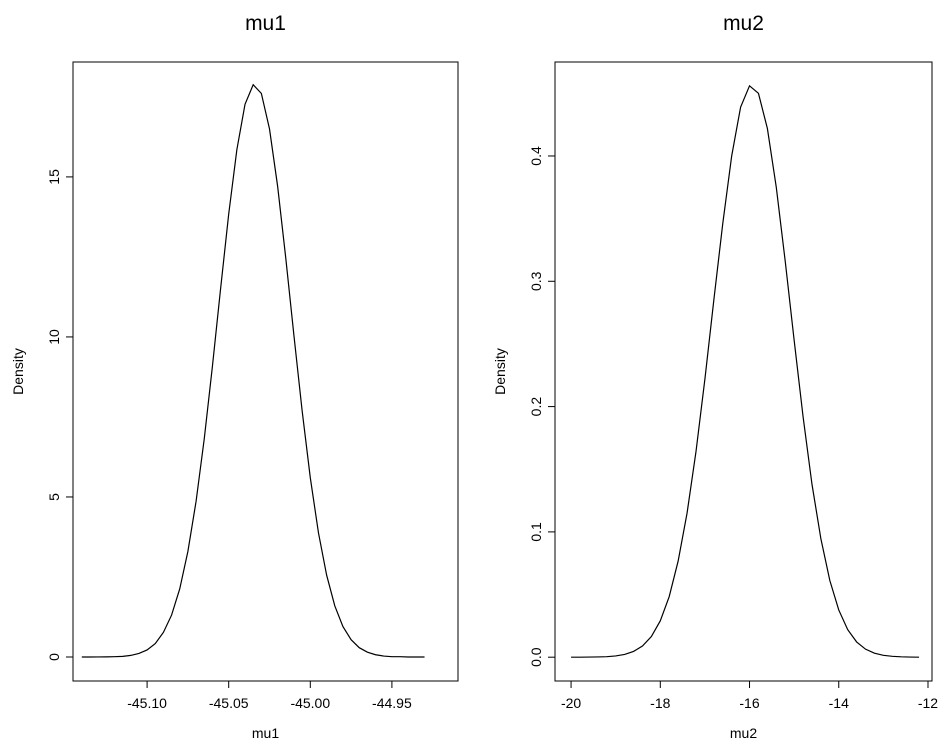 Image resolution: width=949 pixels, height=750 pixels. I want to click on y-tick-label: 0.0, so click(536, 657).